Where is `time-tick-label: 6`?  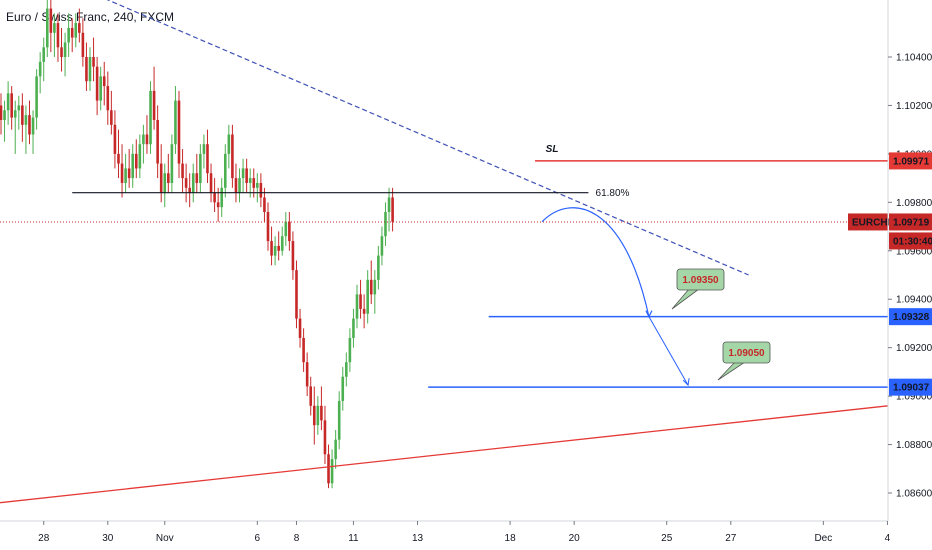
time-tick-label: 6 is located at coordinates (258, 538).